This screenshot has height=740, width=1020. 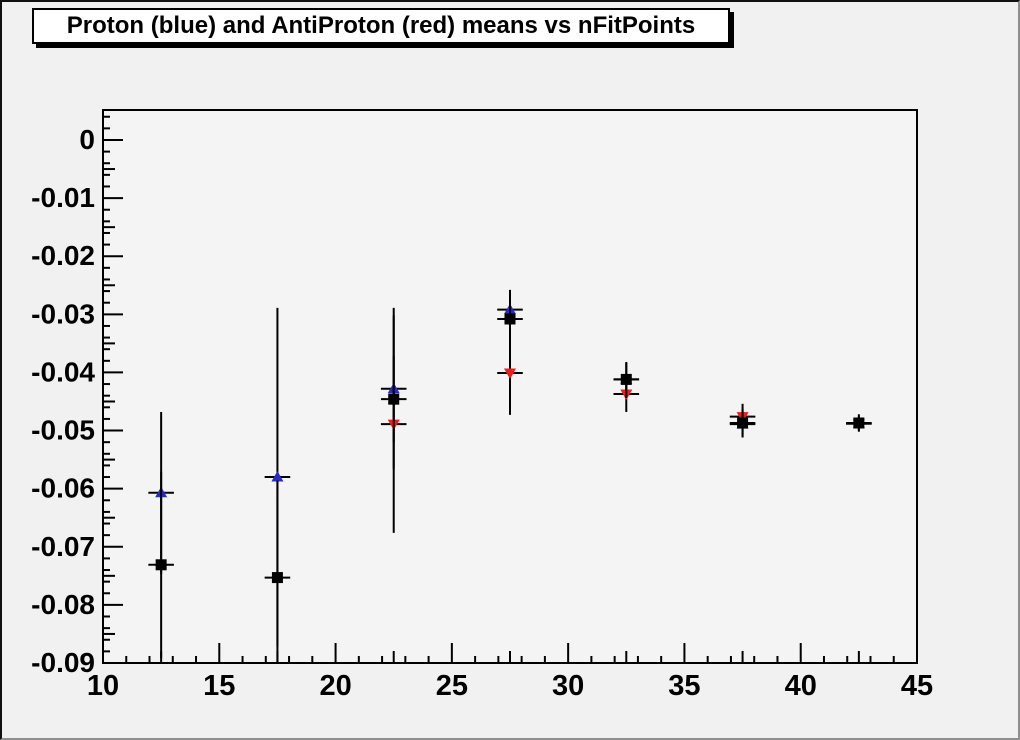 What do you see at coordinates (452, 686) in the screenshot?
I see `x-tick-label: 25` at bounding box center [452, 686].